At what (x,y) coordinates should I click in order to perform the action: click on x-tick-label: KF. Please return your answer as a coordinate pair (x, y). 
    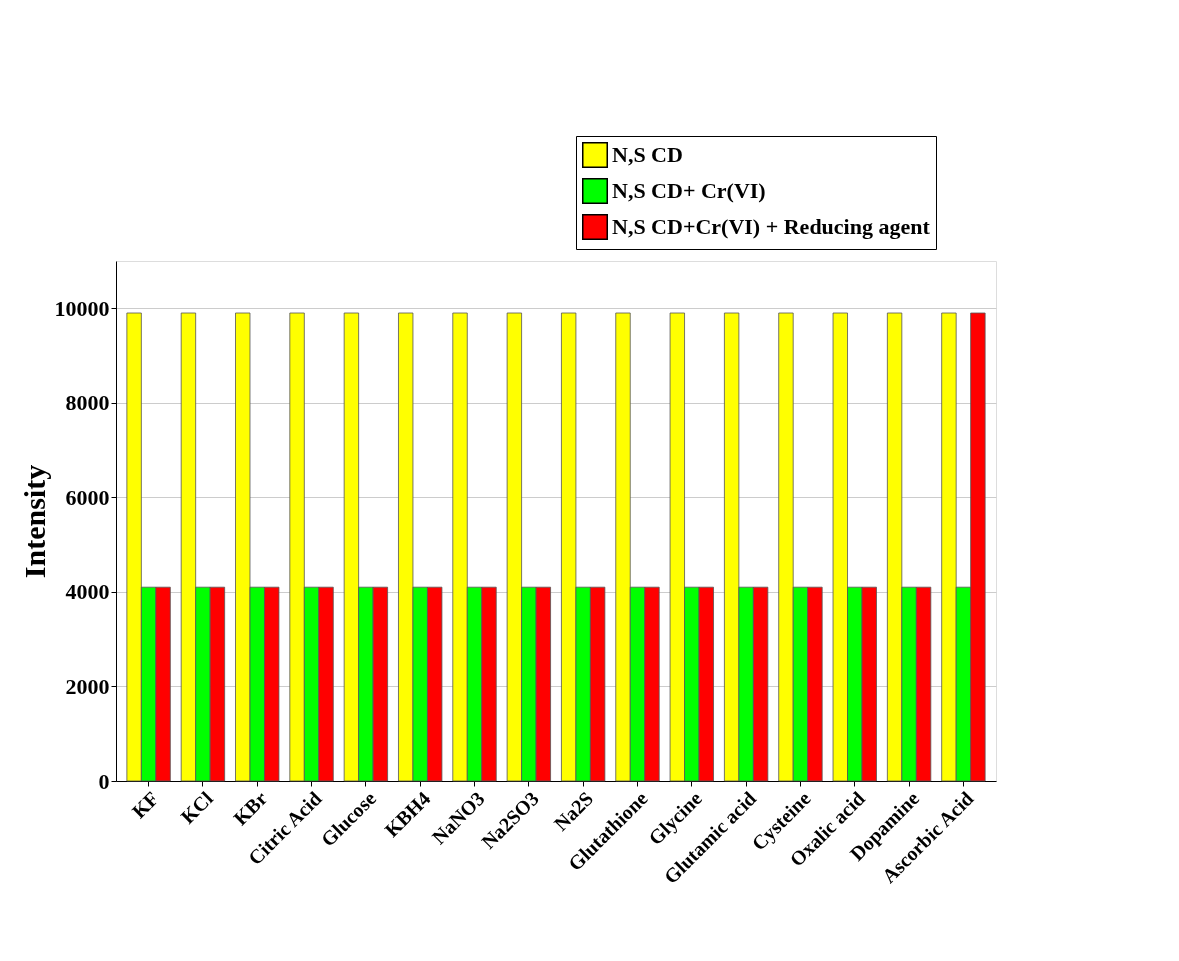
    Looking at the image, I should click on (145, 805).